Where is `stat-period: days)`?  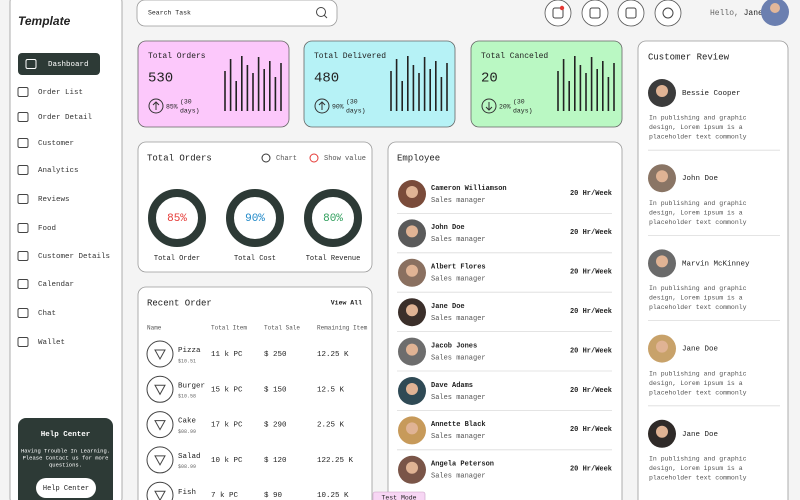 stat-period: days) is located at coordinates (356, 111).